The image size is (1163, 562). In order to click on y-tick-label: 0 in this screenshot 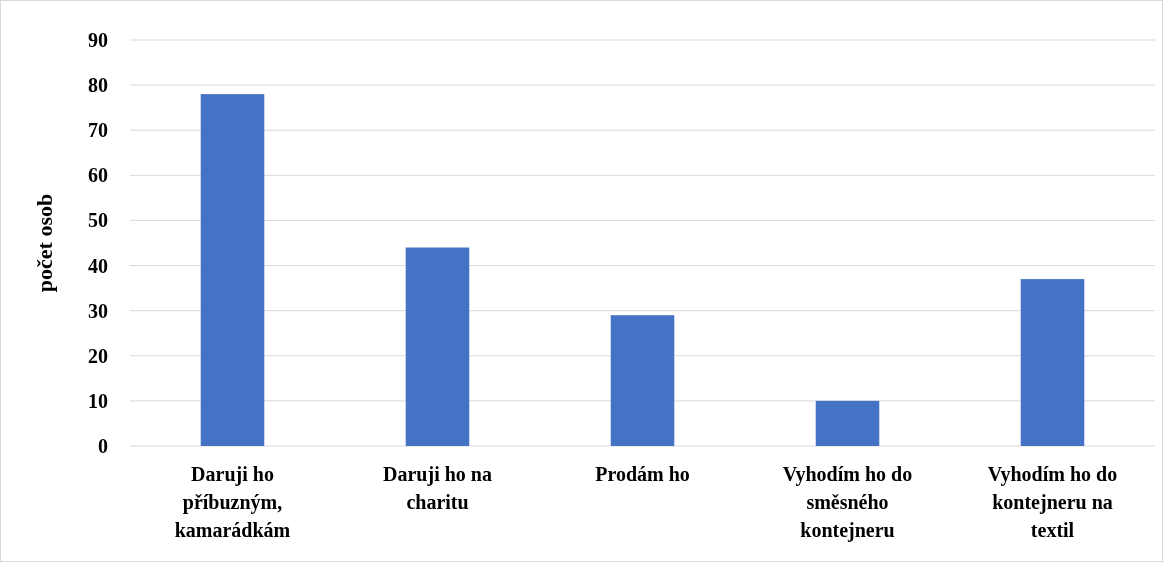, I will do `click(103, 446)`.